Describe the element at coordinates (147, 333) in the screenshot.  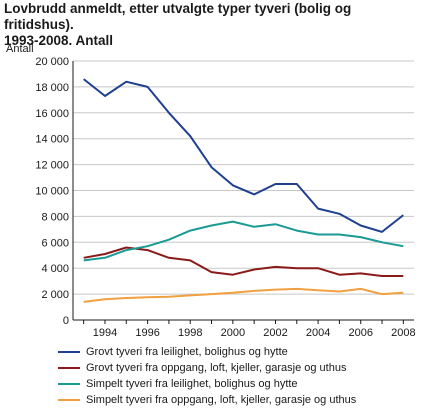
I see `x-tick-label: 1996` at that location.